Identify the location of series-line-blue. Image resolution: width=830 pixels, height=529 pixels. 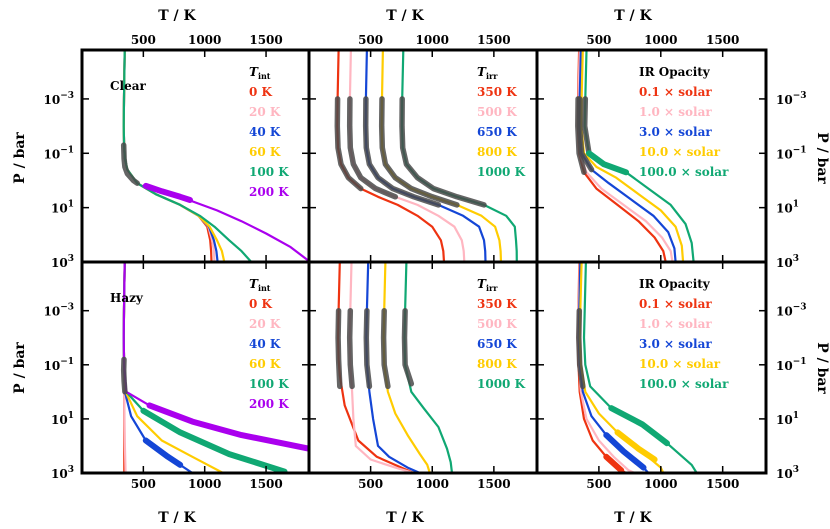
(394, 367).